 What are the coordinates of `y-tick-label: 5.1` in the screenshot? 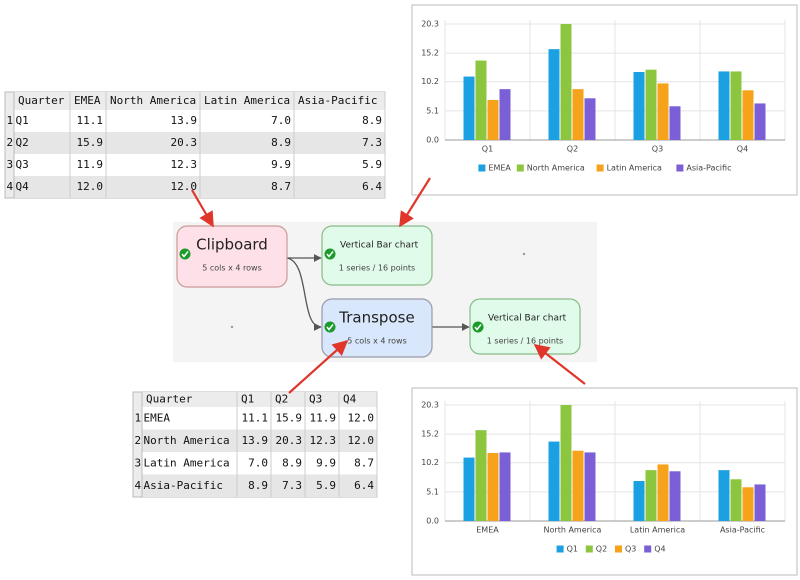 It's located at (432, 491).